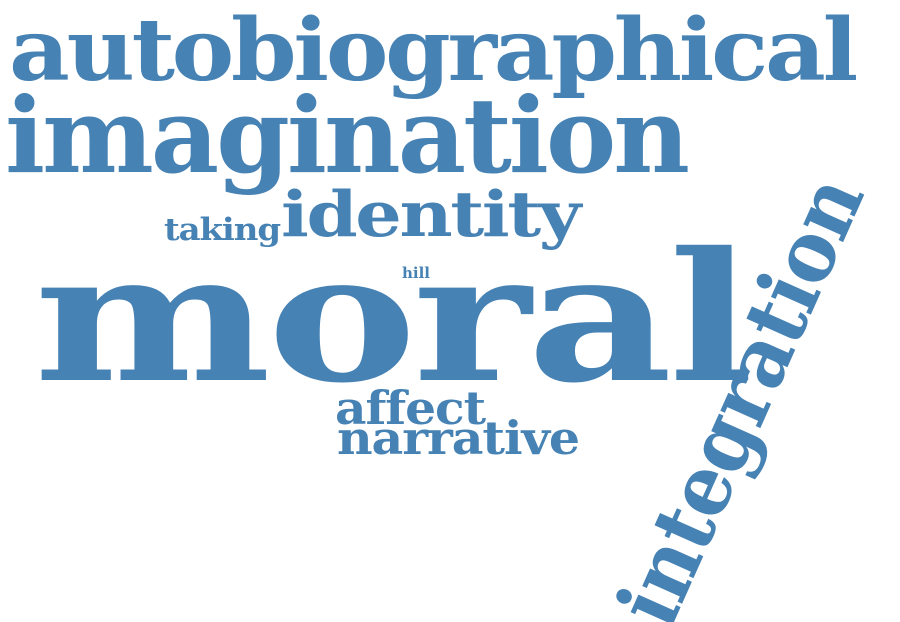 The height and width of the screenshot is (622, 900). I want to click on word-hill: hill, so click(416, 273).